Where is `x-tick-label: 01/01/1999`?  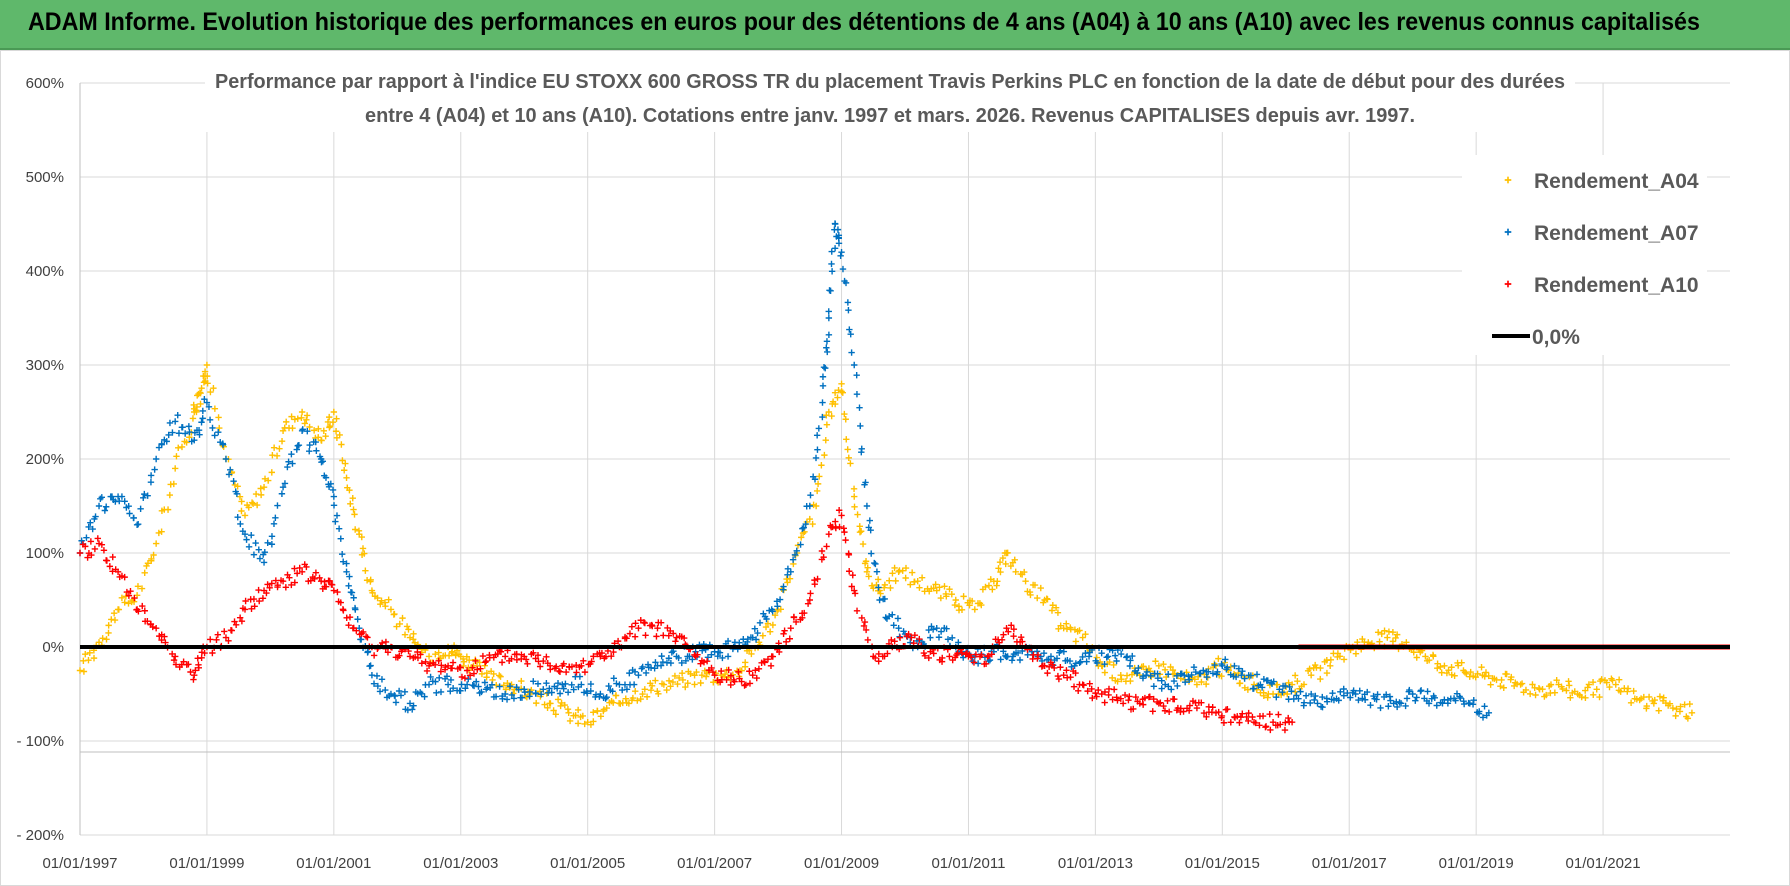
x-tick-label: 01/01/1999 is located at coordinates (206, 863).